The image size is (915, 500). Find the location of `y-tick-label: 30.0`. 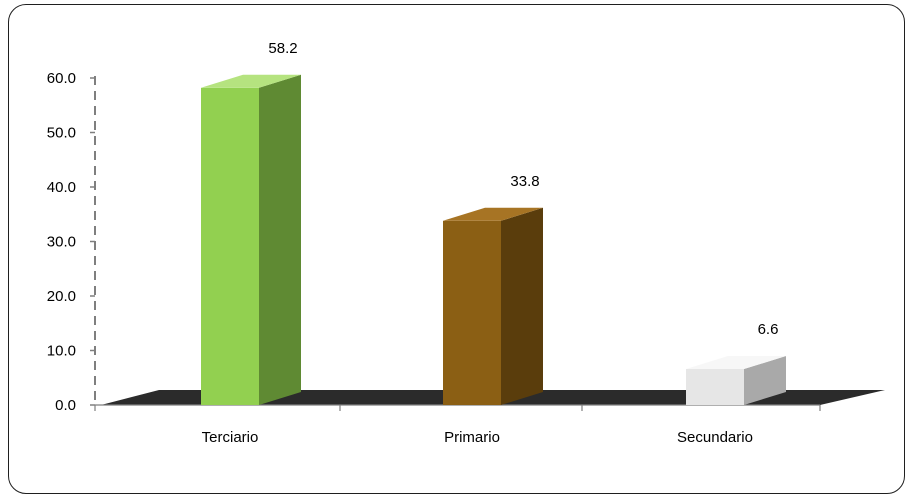

y-tick-label: 30.0 is located at coordinates (61, 242).